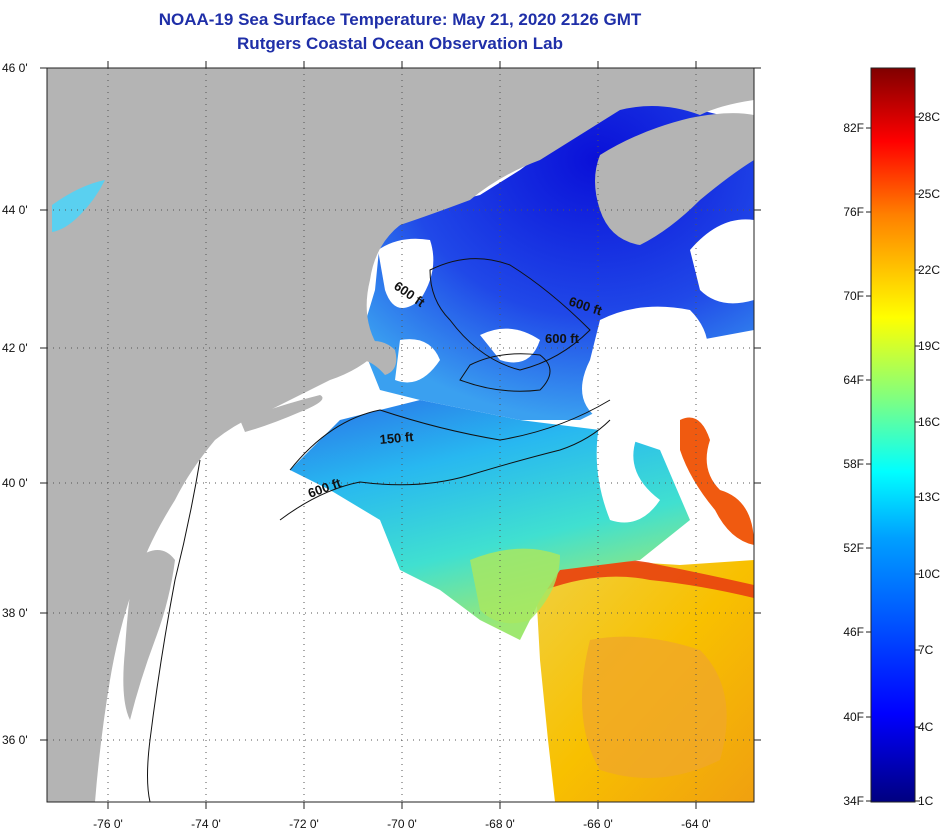 This screenshot has height=832, width=944. I want to click on colorbar-celsius-label: 16C, so click(929, 422).